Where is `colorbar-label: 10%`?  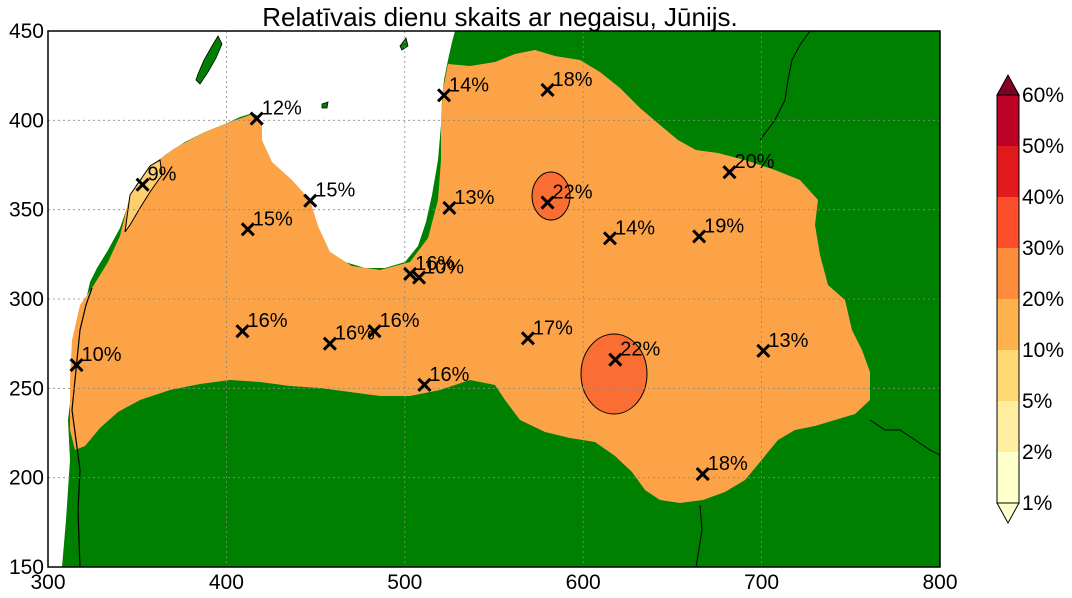
colorbar-label: 10% is located at coordinates (1043, 350).